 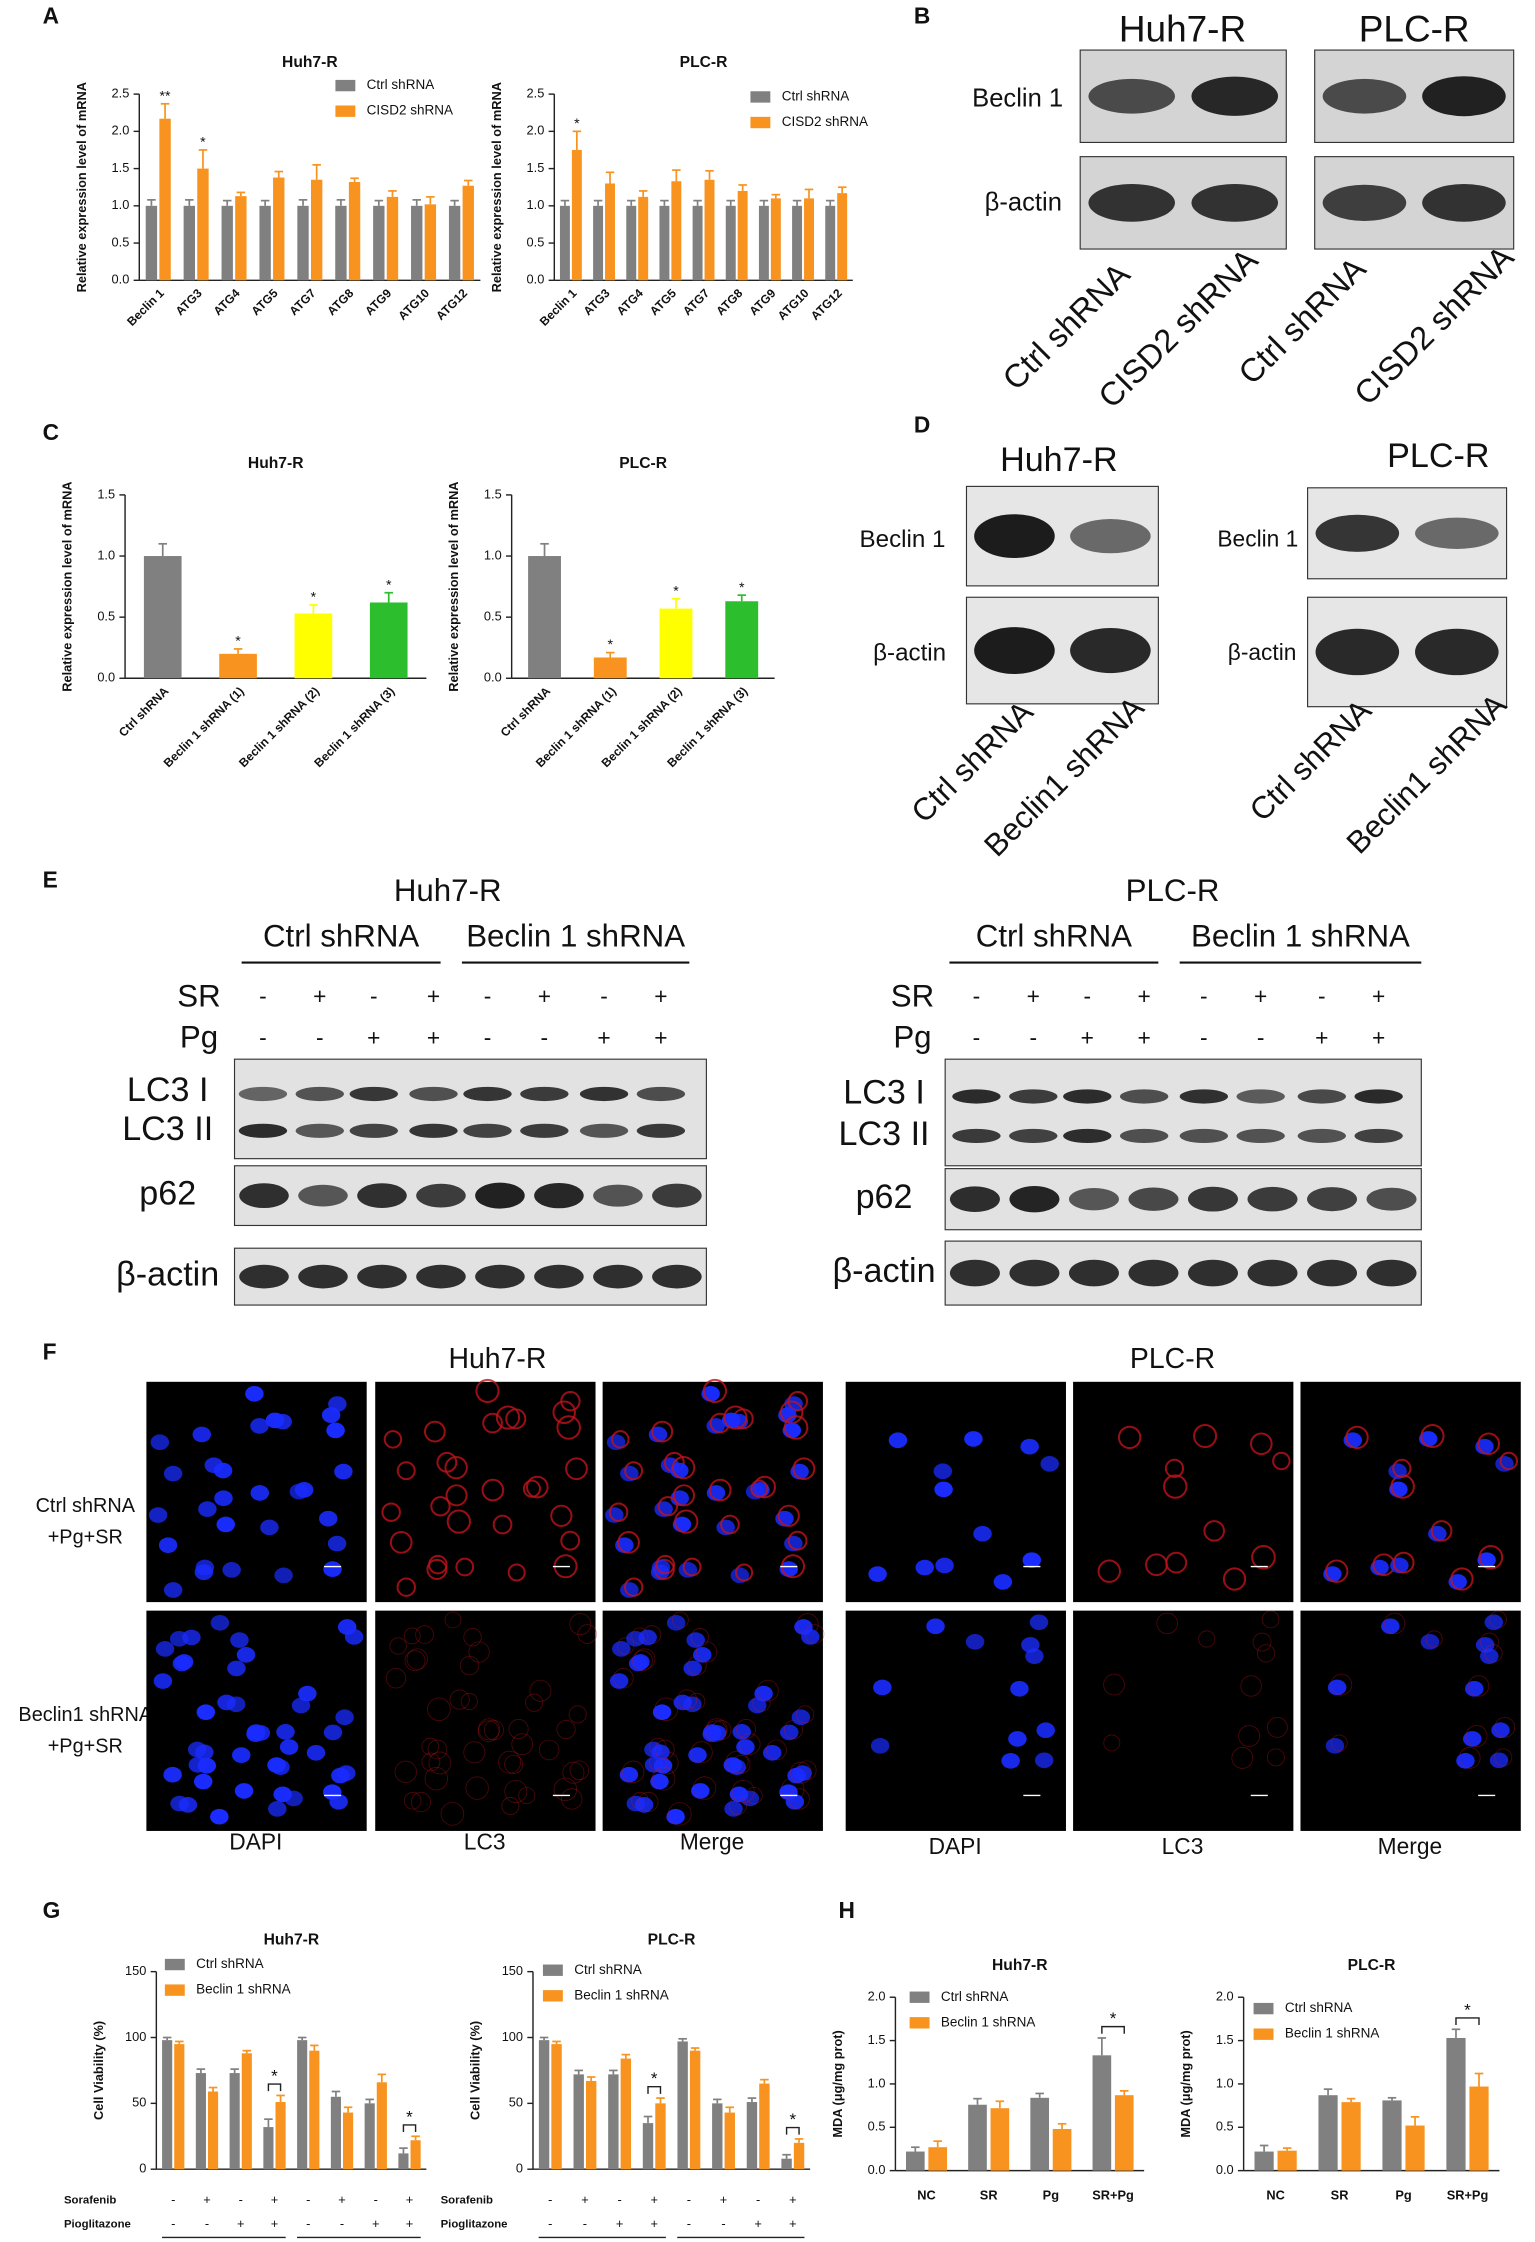 What do you see at coordinates (729, 302) in the screenshot?
I see `x-tick-label: ATG8` at bounding box center [729, 302].